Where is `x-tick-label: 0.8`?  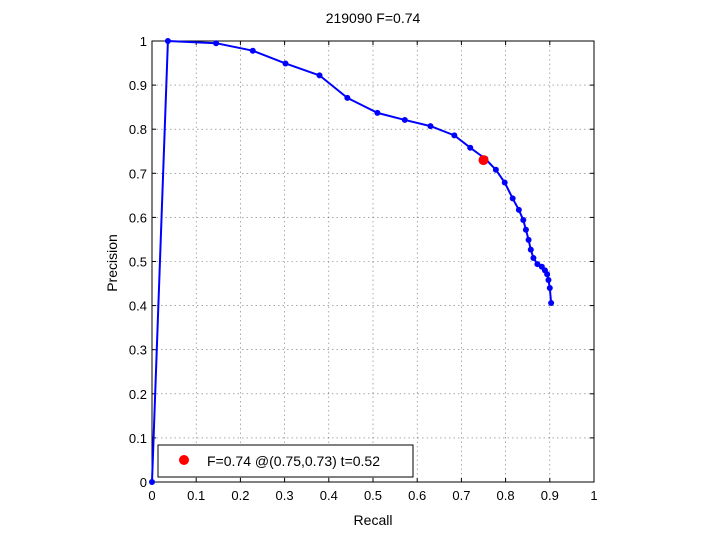
x-tick-label: 0.8 is located at coordinates (506, 495).